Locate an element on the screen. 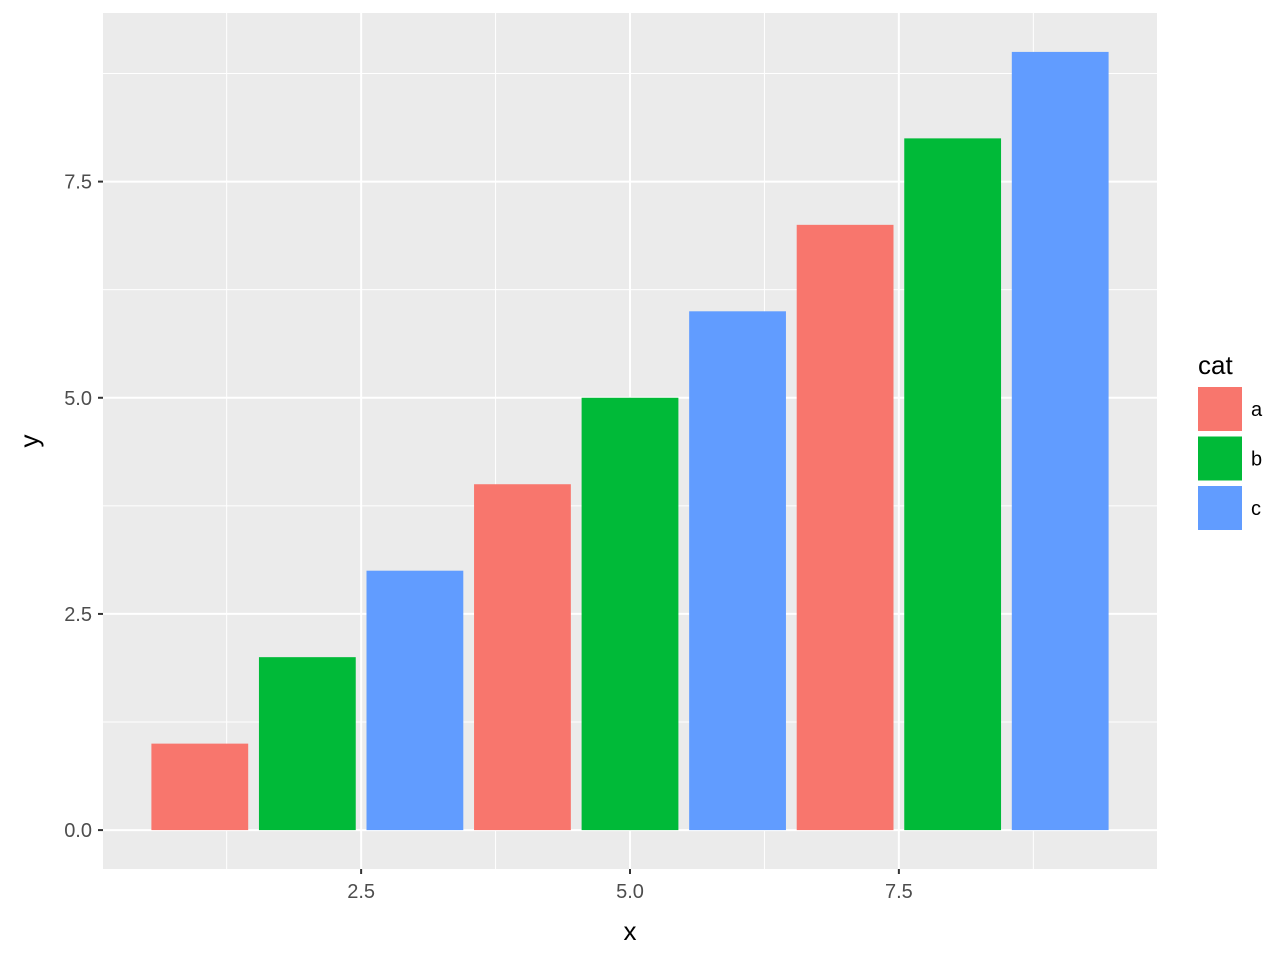  legend-key-a is located at coordinates (1220, 409).